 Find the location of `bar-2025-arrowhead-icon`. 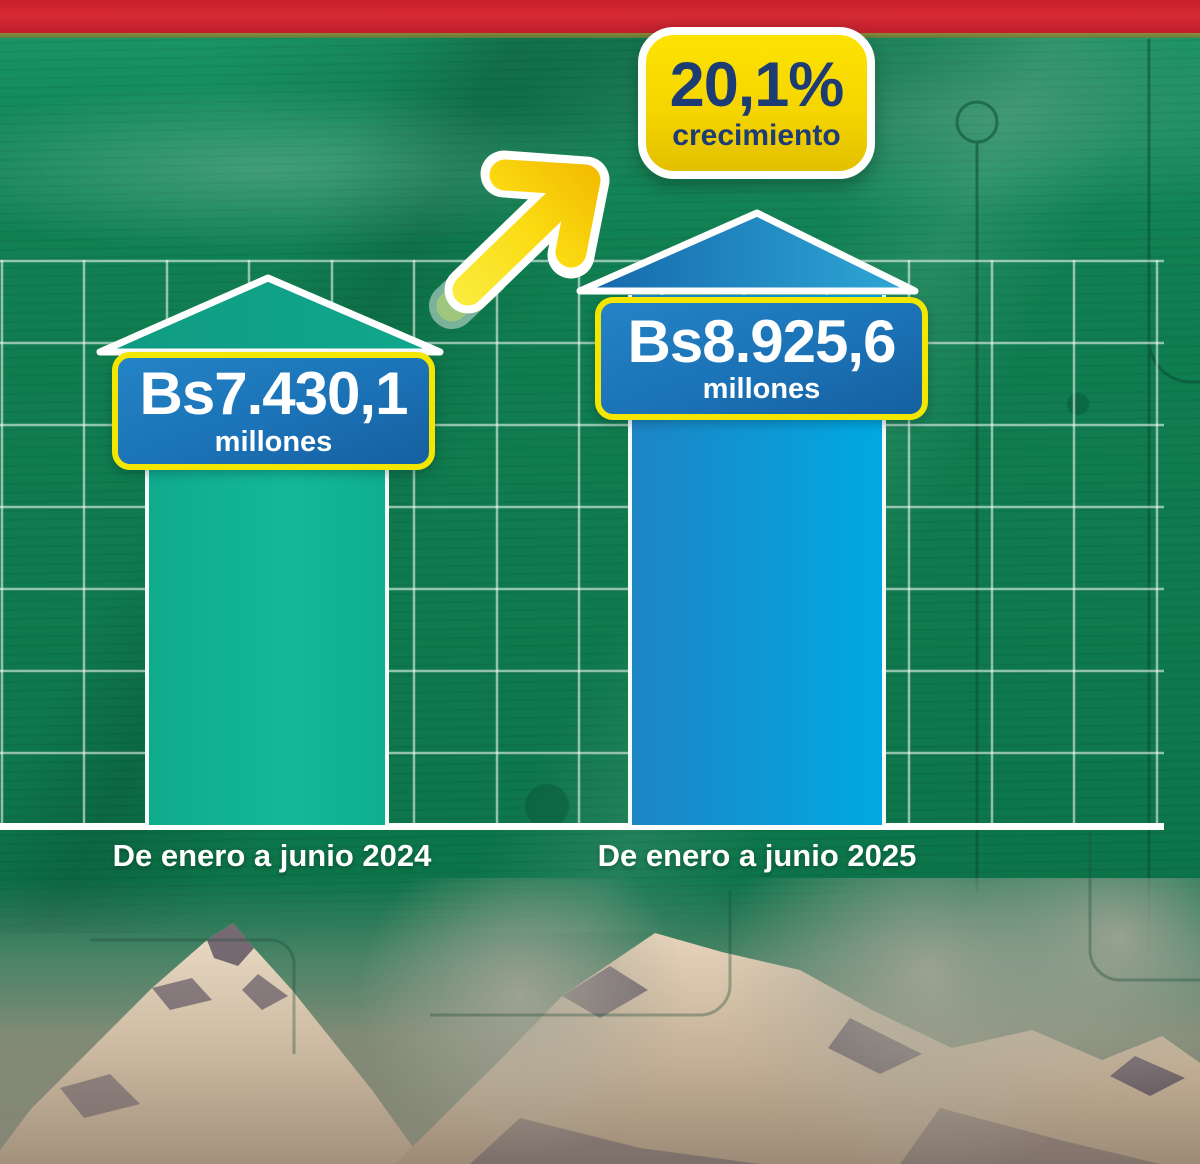

bar-2025-arrowhead-icon is located at coordinates (747, 252).